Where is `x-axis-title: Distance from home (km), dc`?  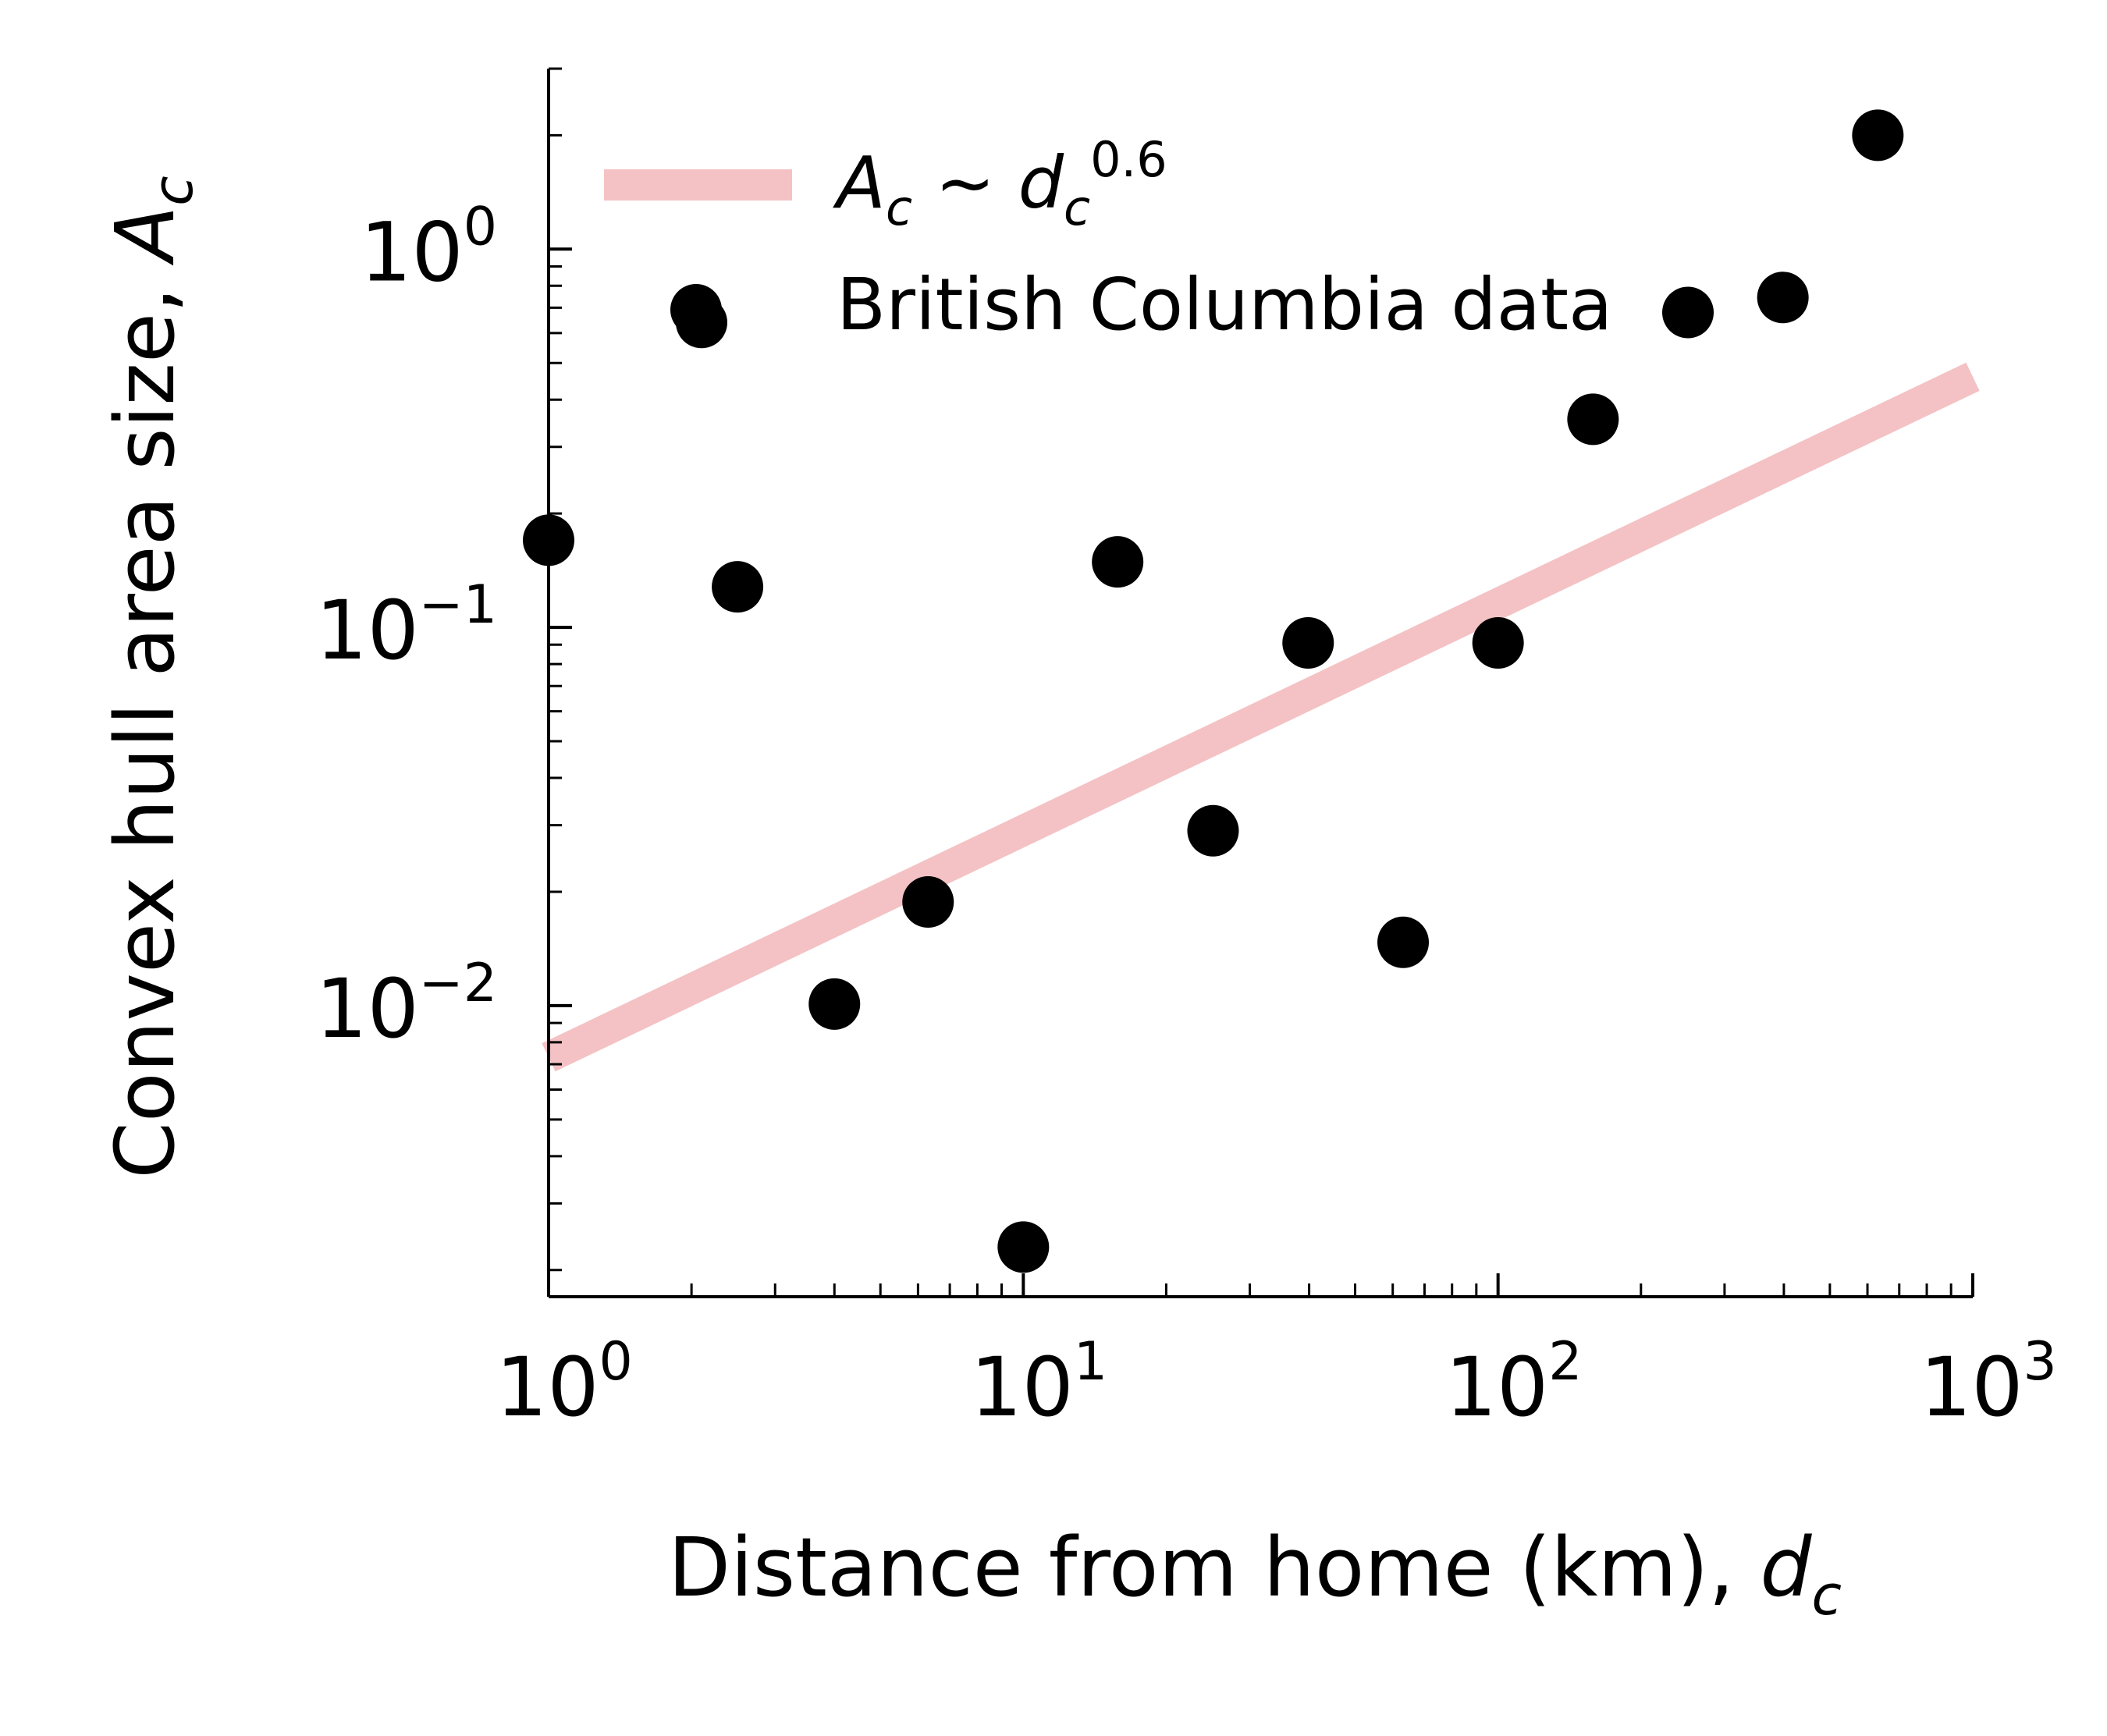 x-axis-title: Distance from home (km), dc is located at coordinates (1255, 1574).